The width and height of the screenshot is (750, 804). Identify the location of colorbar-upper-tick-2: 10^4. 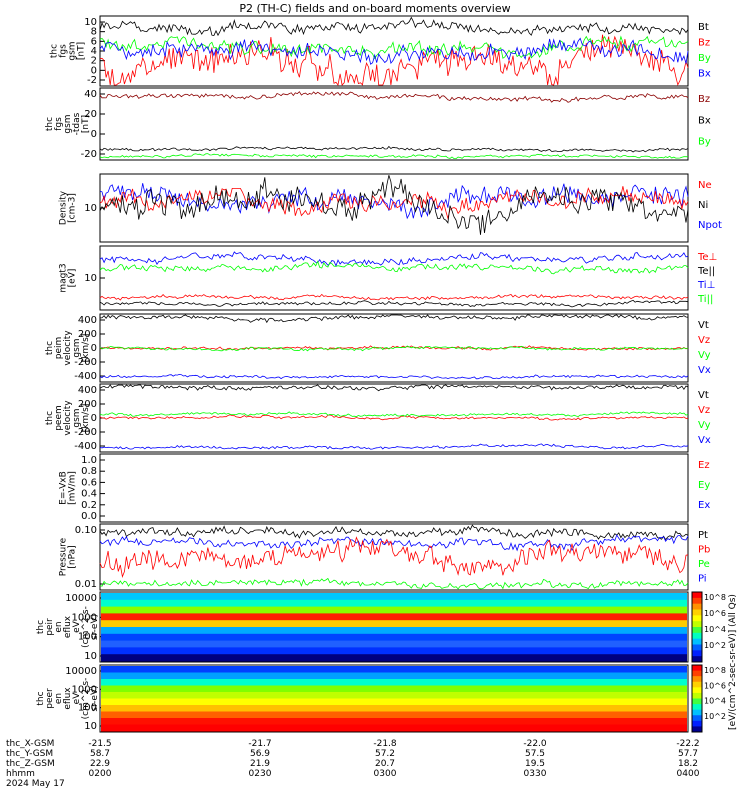
(715, 629).